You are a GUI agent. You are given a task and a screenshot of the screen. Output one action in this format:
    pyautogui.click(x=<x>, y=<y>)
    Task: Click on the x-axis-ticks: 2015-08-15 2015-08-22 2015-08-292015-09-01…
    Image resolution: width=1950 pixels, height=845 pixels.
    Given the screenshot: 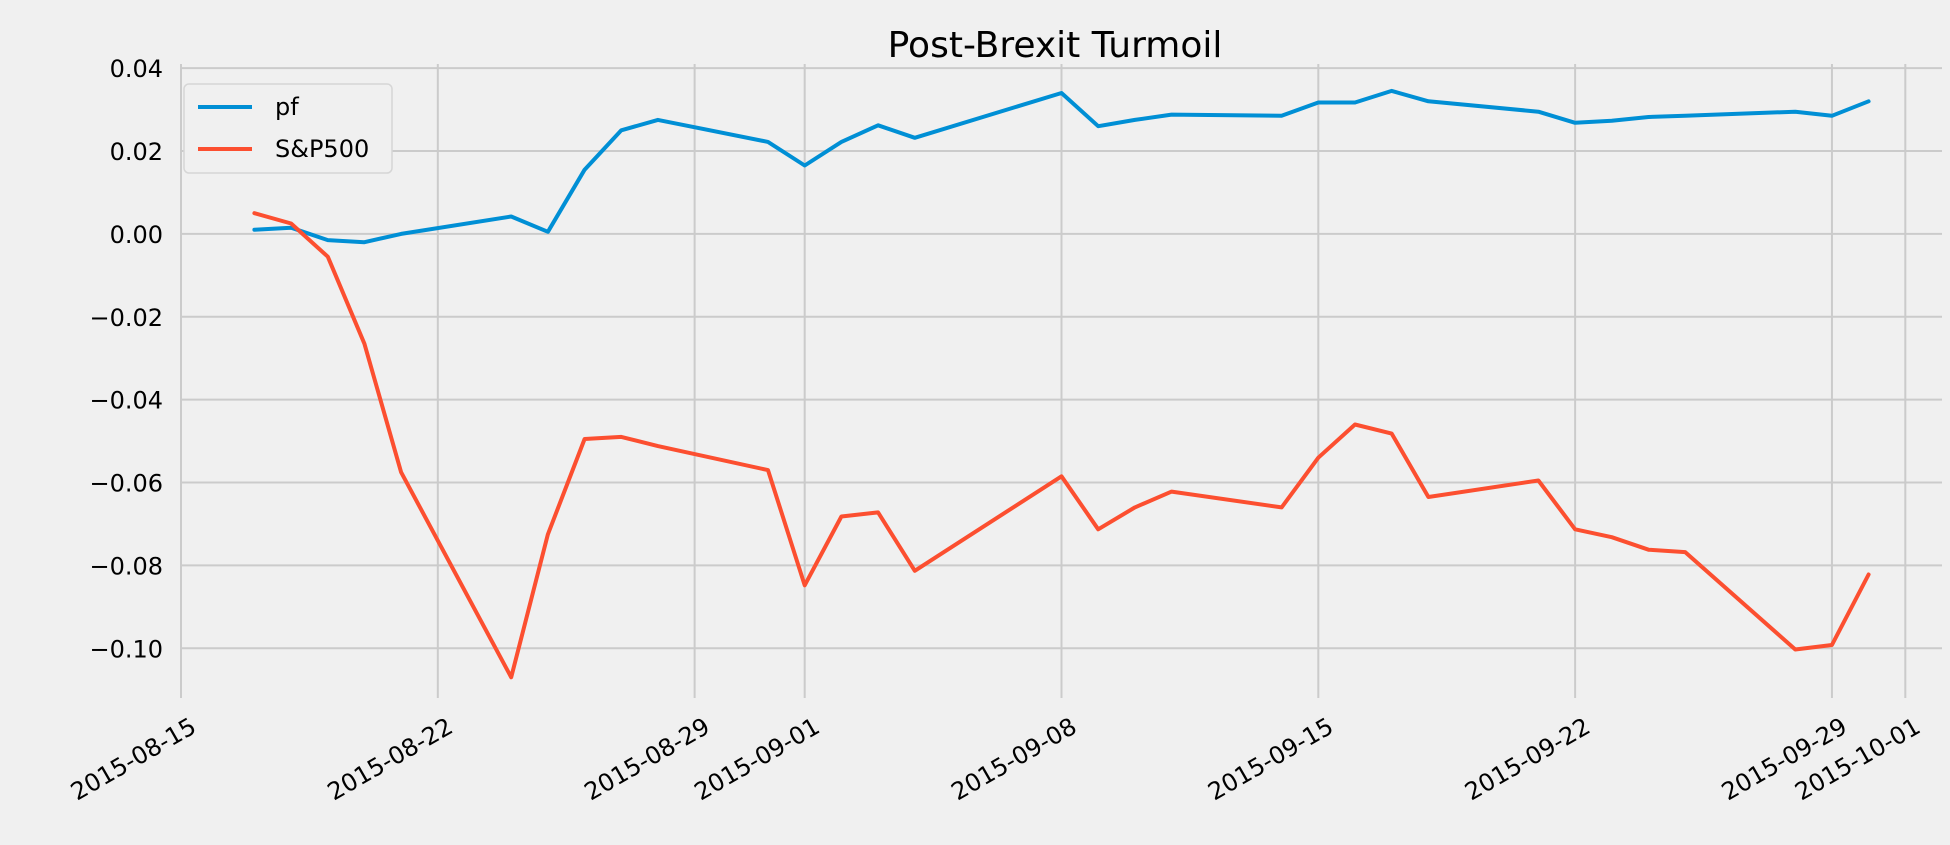 What is the action you would take?
    pyautogui.click(x=995, y=759)
    